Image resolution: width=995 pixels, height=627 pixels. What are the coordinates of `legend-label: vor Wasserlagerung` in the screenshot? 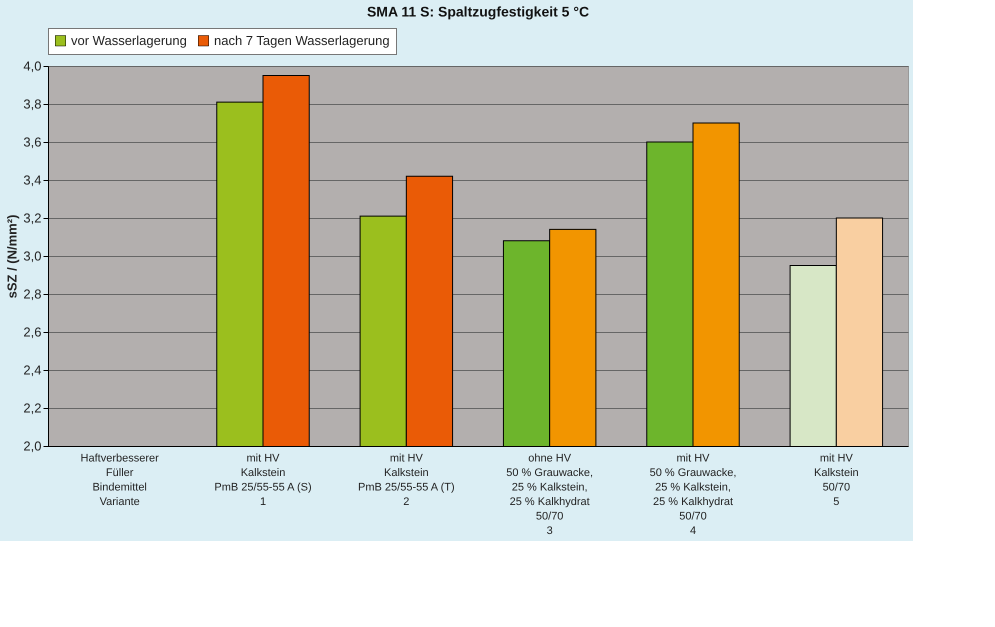 It's located at (129, 40).